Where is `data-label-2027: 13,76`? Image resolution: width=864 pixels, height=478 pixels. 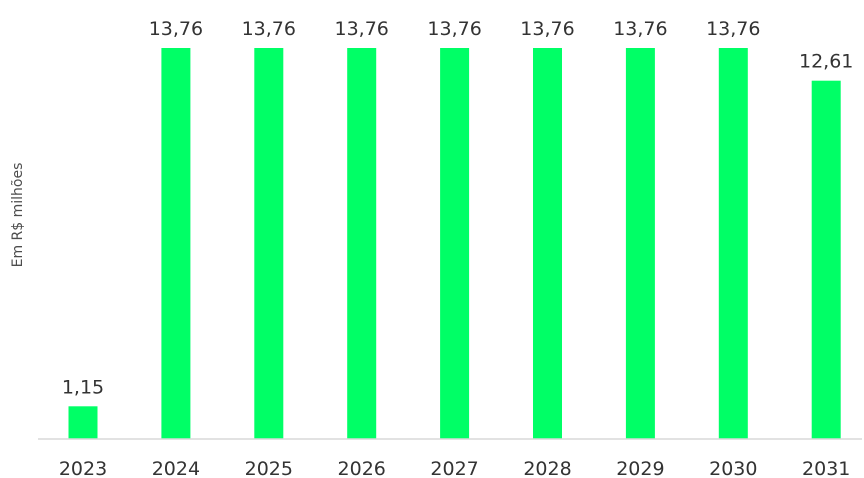 data-label-2027: 13,76 is located at coordinates (454, 29).